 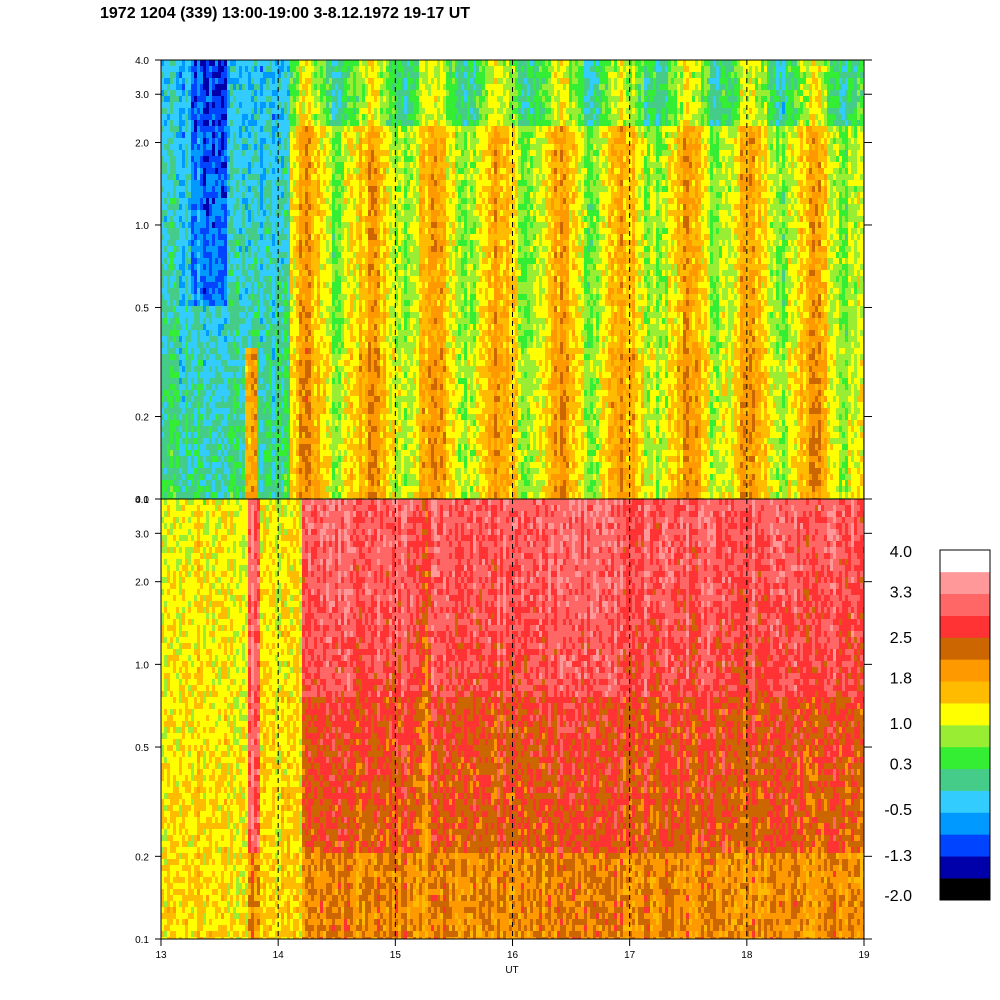 What do you see at coordinates (396, 955) in the screenshot?
I see `x-tick-label: 15` at bounding box center [396, 955].